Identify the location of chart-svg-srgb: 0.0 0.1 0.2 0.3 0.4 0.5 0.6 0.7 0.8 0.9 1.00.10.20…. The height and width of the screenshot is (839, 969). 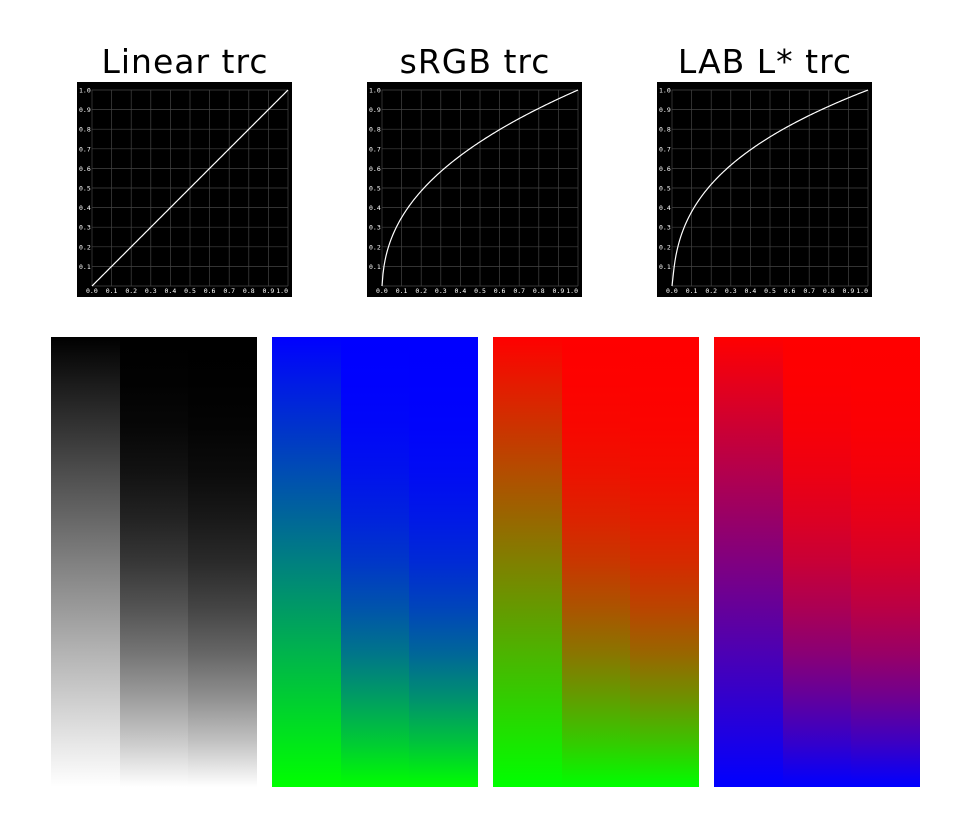
(474, 189).